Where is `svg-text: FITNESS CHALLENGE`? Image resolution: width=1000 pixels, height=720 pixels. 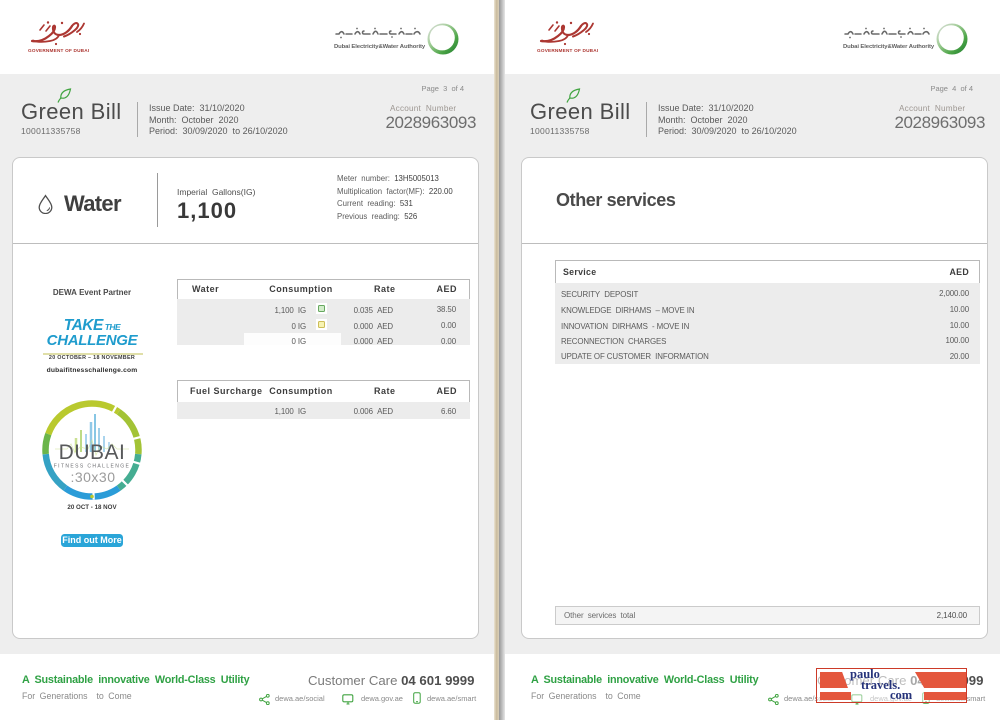
svg-text: FITNESS CHALLENGE is located at coordinates (92, 467).